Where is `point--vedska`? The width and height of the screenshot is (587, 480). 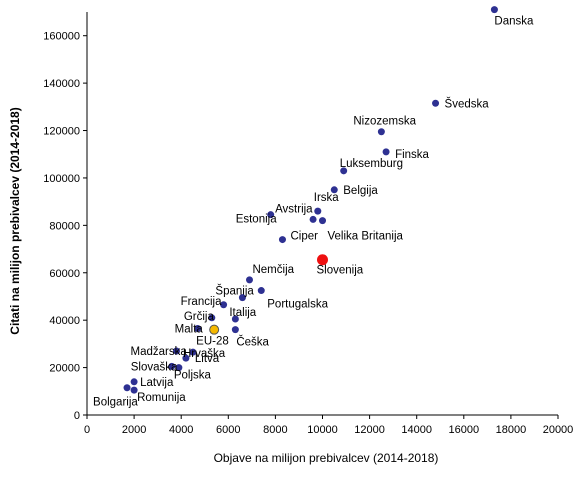
point--vedska is located at coordinates (436, 103).